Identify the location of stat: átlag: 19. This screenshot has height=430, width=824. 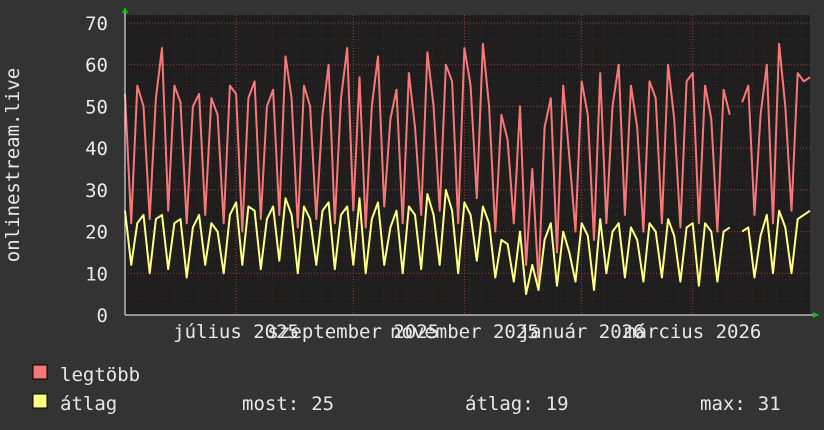
(517, 404).